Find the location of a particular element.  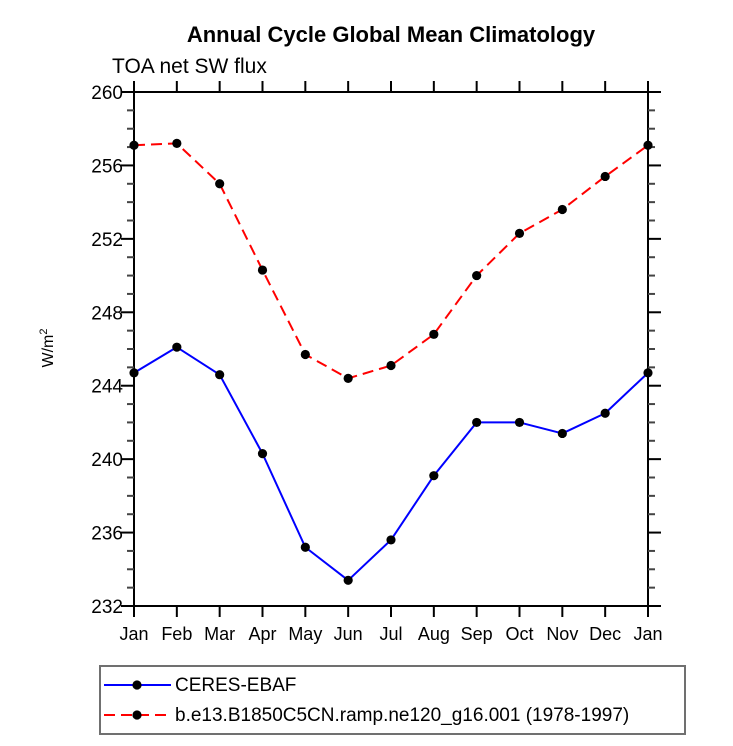

x-tick-label: Oct is located at coordinates (519, 634).